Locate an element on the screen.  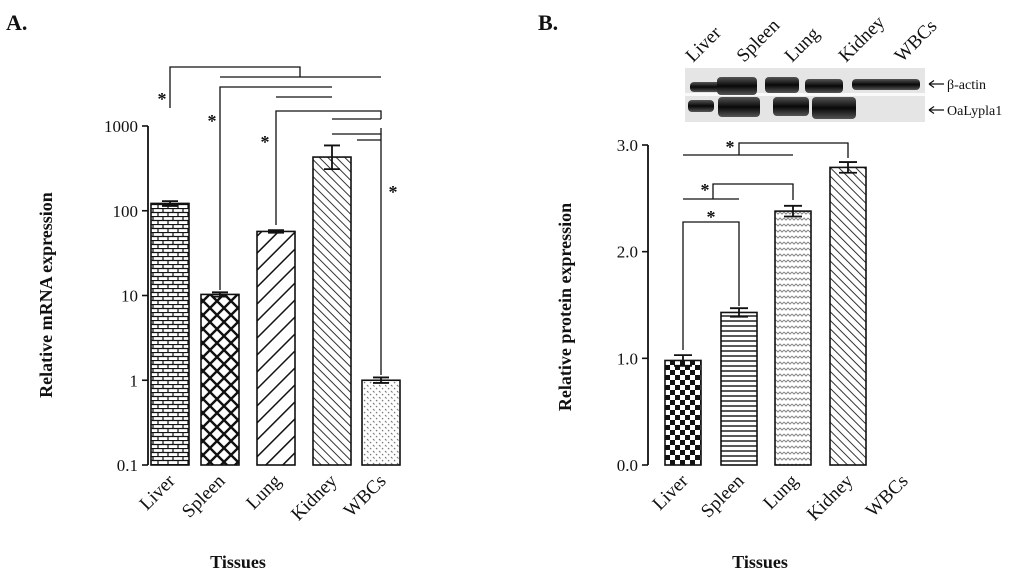
a-category-liver: Liver is located at coordinates (158, 492).